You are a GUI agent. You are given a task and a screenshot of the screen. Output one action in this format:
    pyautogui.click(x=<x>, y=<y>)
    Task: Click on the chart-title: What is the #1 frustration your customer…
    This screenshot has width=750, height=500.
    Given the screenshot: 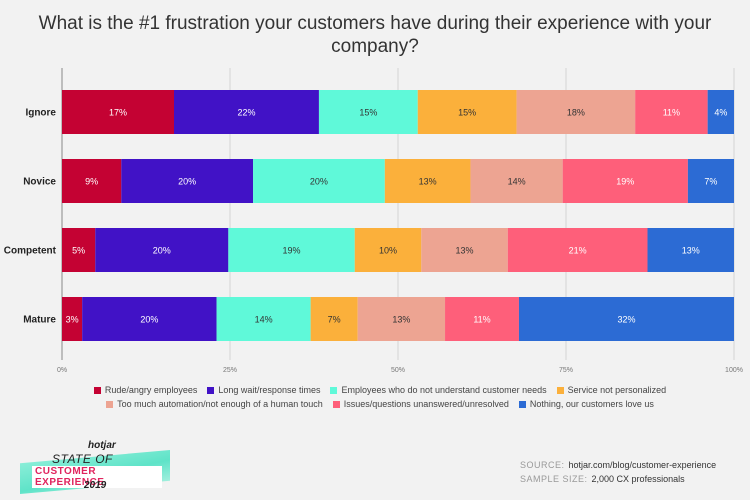 What is the action you would take?
    pyautogui.click(x=375, y=35)
    